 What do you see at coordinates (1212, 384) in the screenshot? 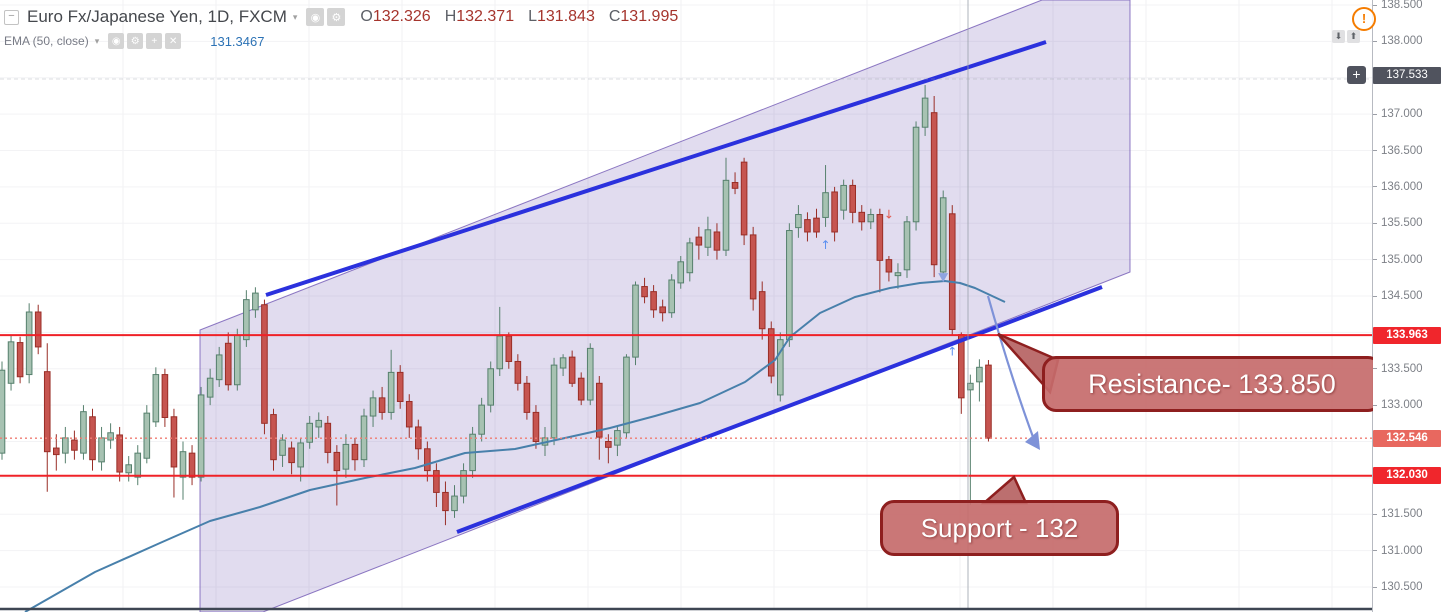
I see `resistance-callout: Resistance- 133.850` at bounding box center [1212, 384].